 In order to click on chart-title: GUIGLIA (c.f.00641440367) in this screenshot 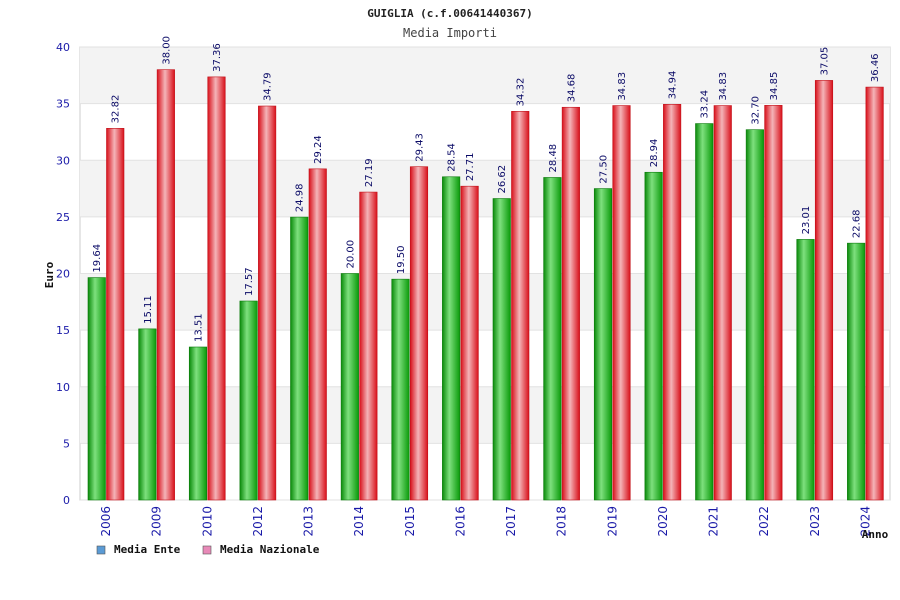, I will do `click(450, 13)`.